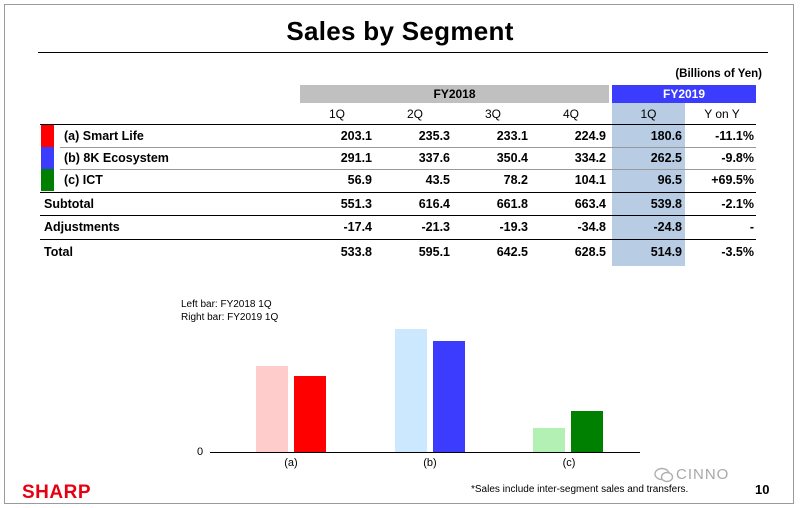 This screenshot has height=508, width=800. I want to click on table-cell: -17.4, so click(358, 227).